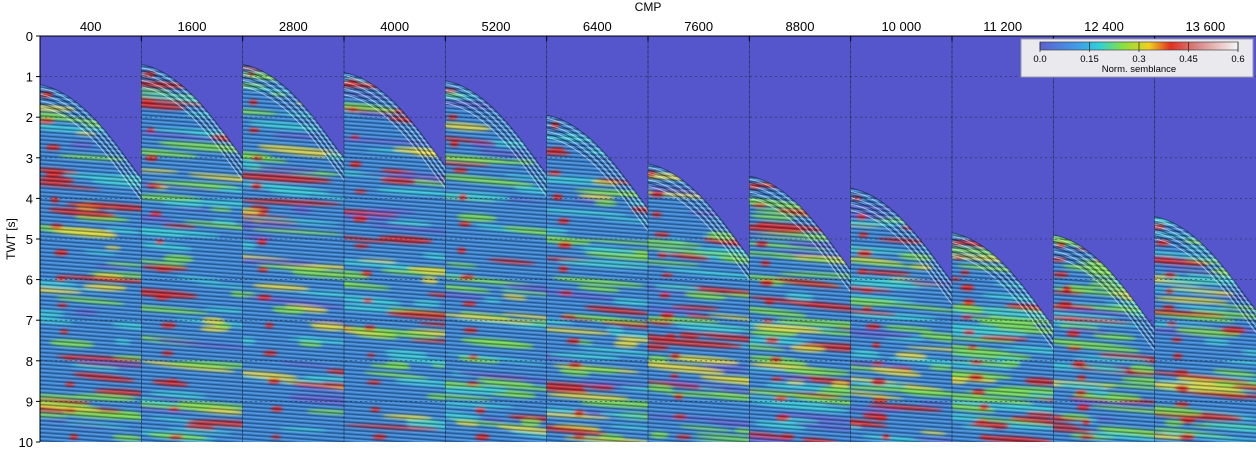 Image resolution: width=1256 pixels, height=453 pixels. I want to click on colorbar-label: Norm. semblance, so click(1139, 69).